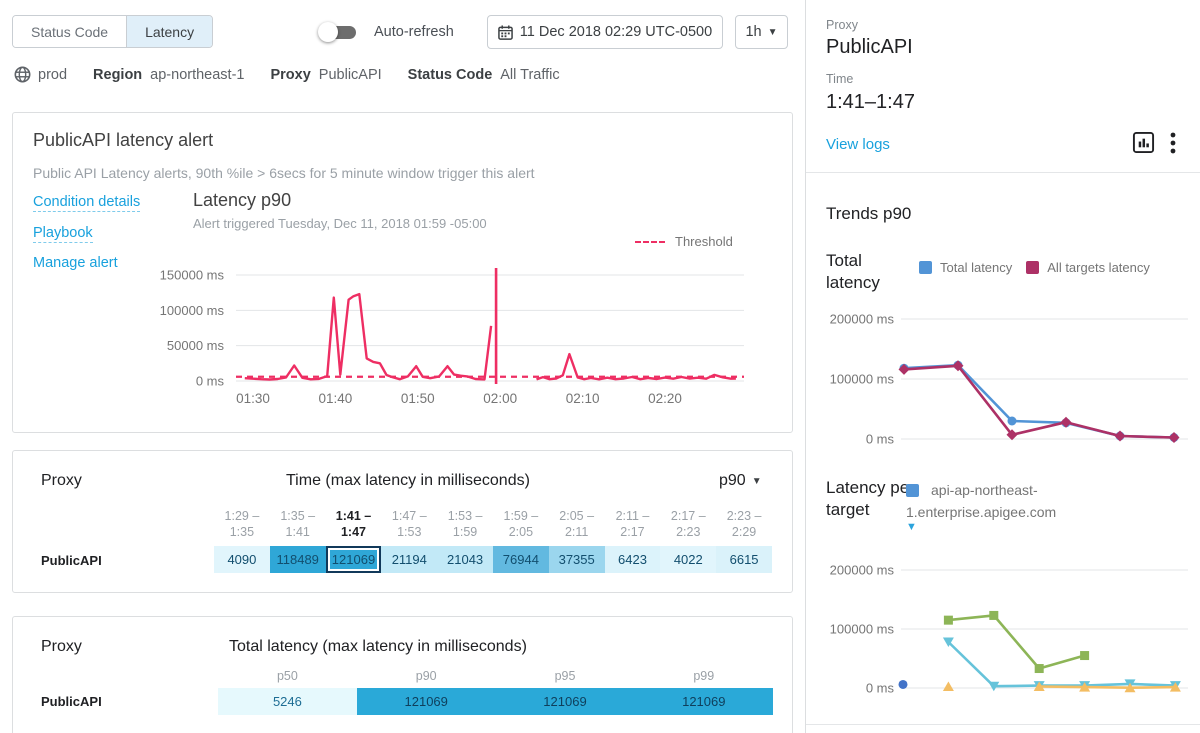  Describe the element at coordinates (862, 319) in the screenshot. I see `svg-text: 200000 ms` at that location.